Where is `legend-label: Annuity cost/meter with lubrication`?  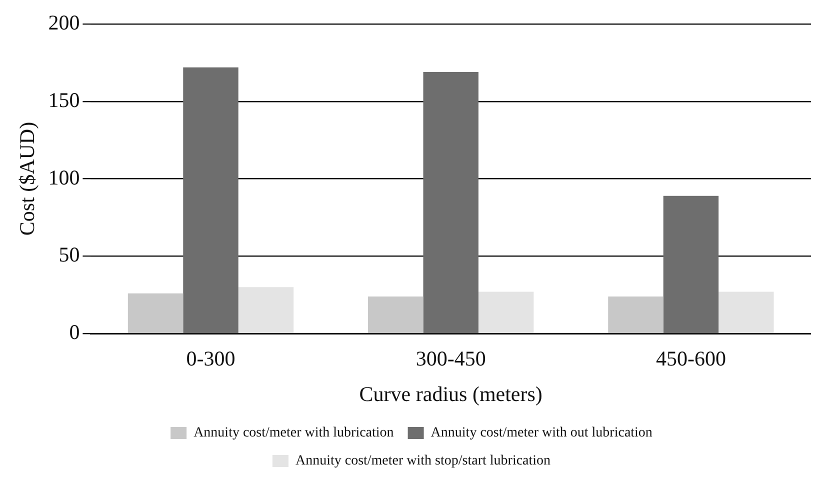 legend-label: Annuity cost/meter with lubrication is located at coordinates (294, 433).